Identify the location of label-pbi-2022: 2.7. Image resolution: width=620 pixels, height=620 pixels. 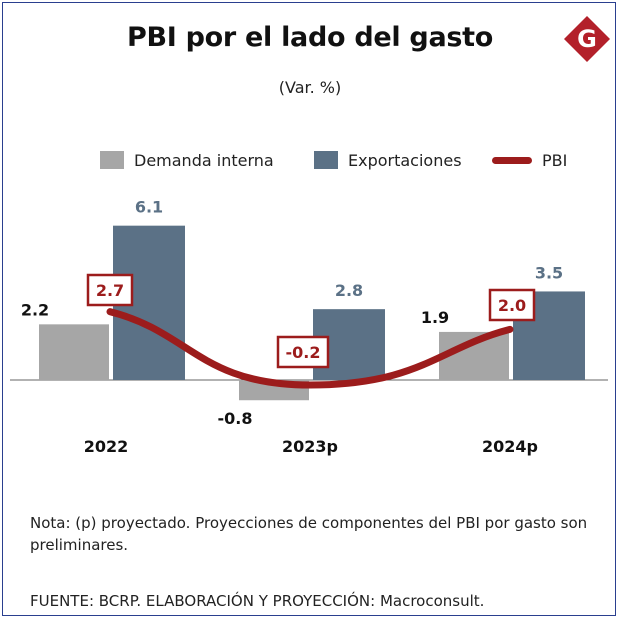
(110, 290).